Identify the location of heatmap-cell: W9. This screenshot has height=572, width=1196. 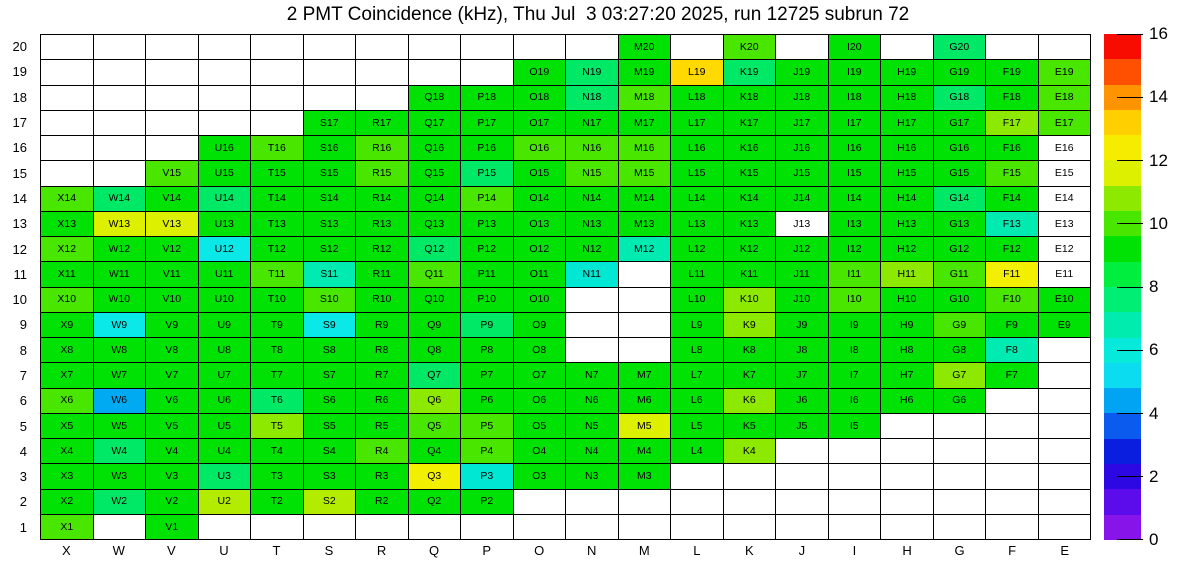
(119, 325).